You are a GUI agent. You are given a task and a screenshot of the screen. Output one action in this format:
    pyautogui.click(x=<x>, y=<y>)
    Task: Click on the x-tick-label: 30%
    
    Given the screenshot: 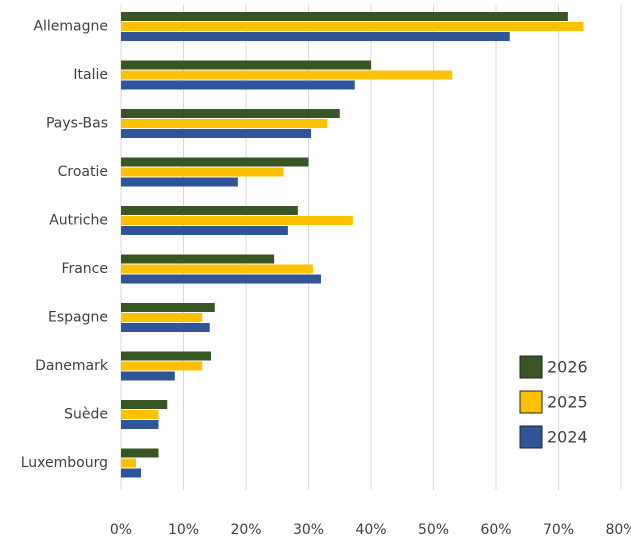 What is the action you would take?
    pyautogui.click(x=308, y=530)
    